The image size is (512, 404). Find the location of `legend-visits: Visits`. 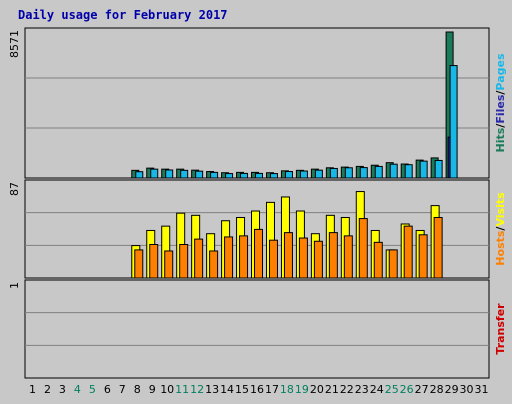

legend-visits: Visits is located at coordinates (500, 209).